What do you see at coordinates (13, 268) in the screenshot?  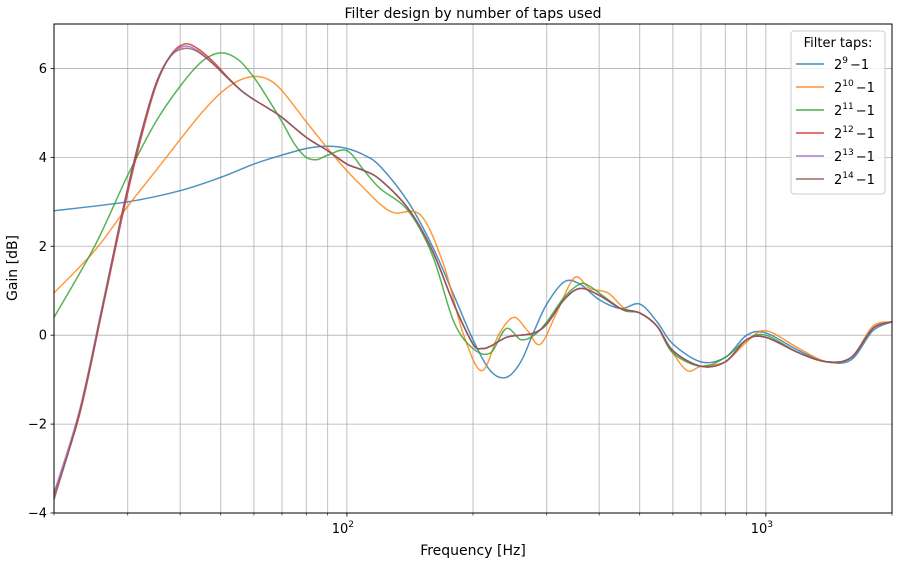 I see `y-axis-label: Gain [dB]` at bounding box center [13, 268].